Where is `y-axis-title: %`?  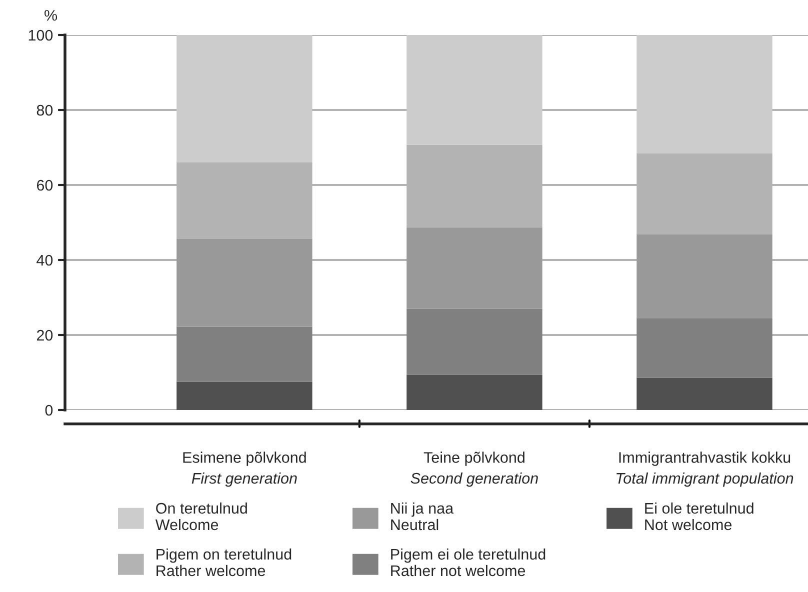 y-axis-title: % is located at coordinates (51, 15).